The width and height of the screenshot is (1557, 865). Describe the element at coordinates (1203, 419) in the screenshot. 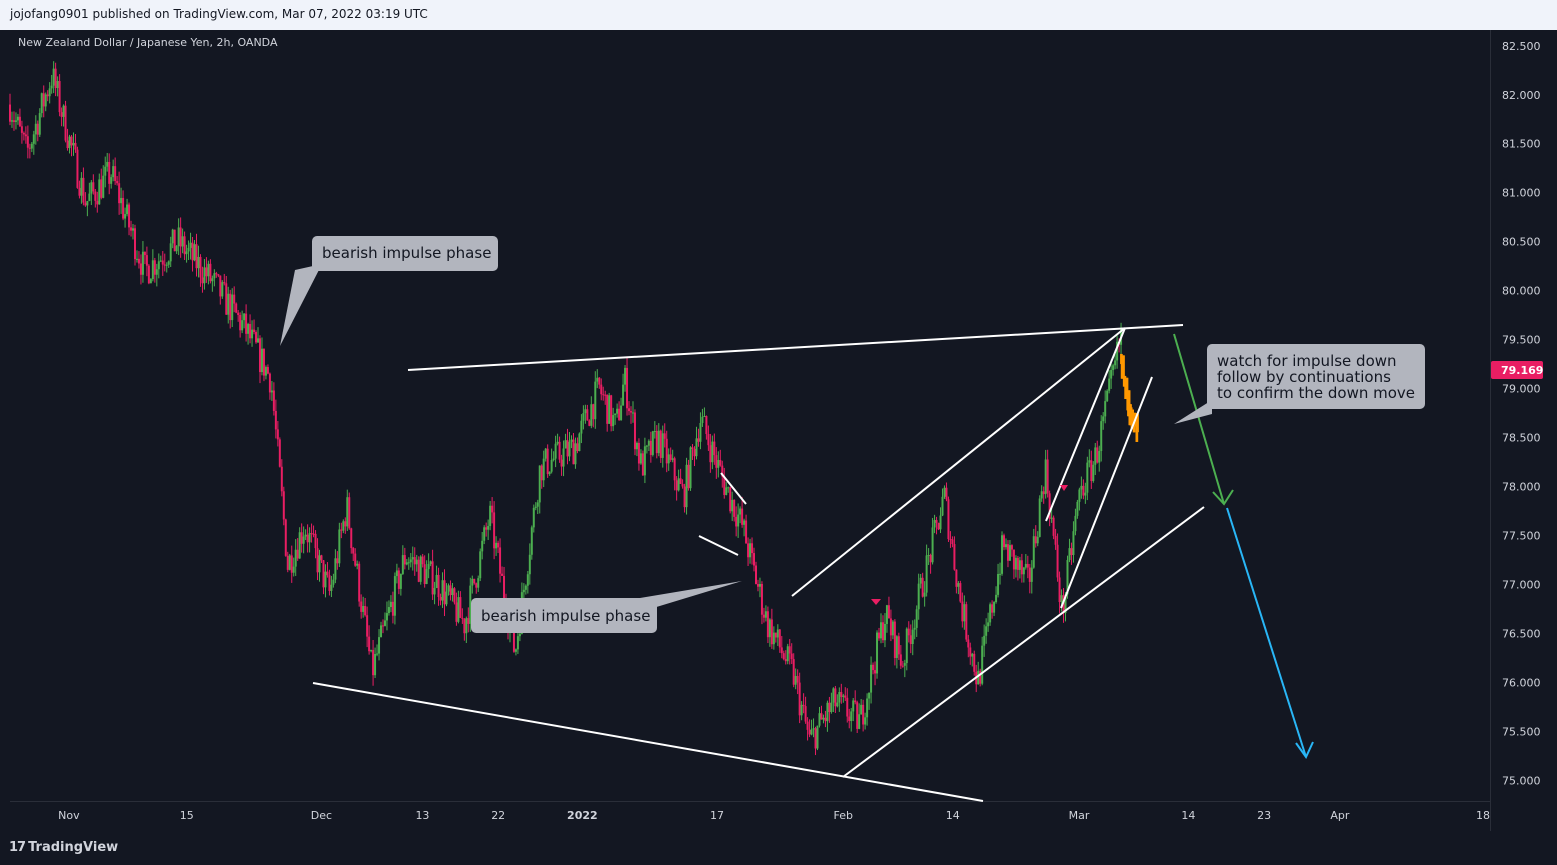

I see `projection-green-arrow` at that location.